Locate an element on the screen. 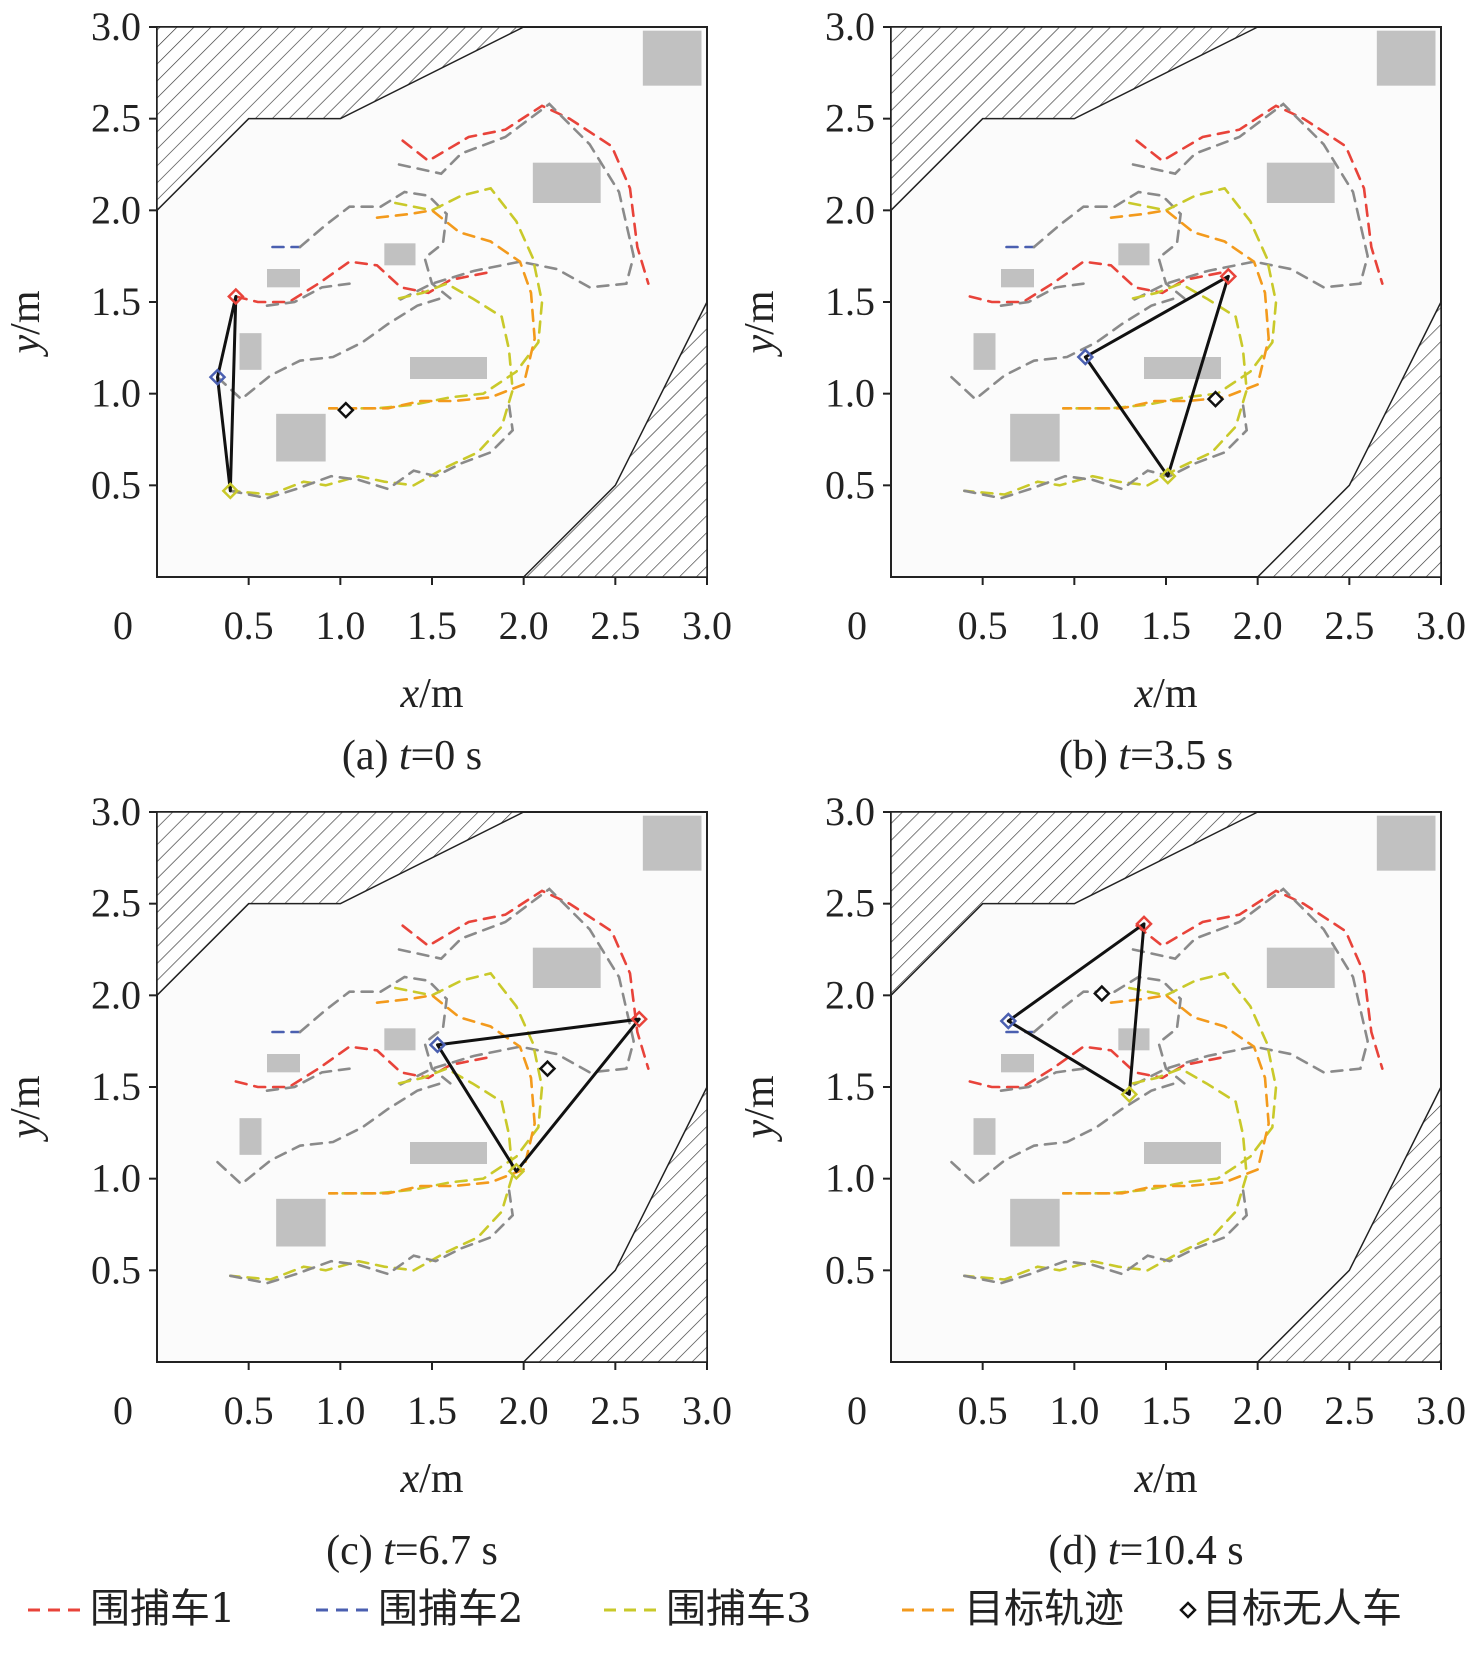  legend-label: 围捕车1 is located at coordinates (162, 1609).